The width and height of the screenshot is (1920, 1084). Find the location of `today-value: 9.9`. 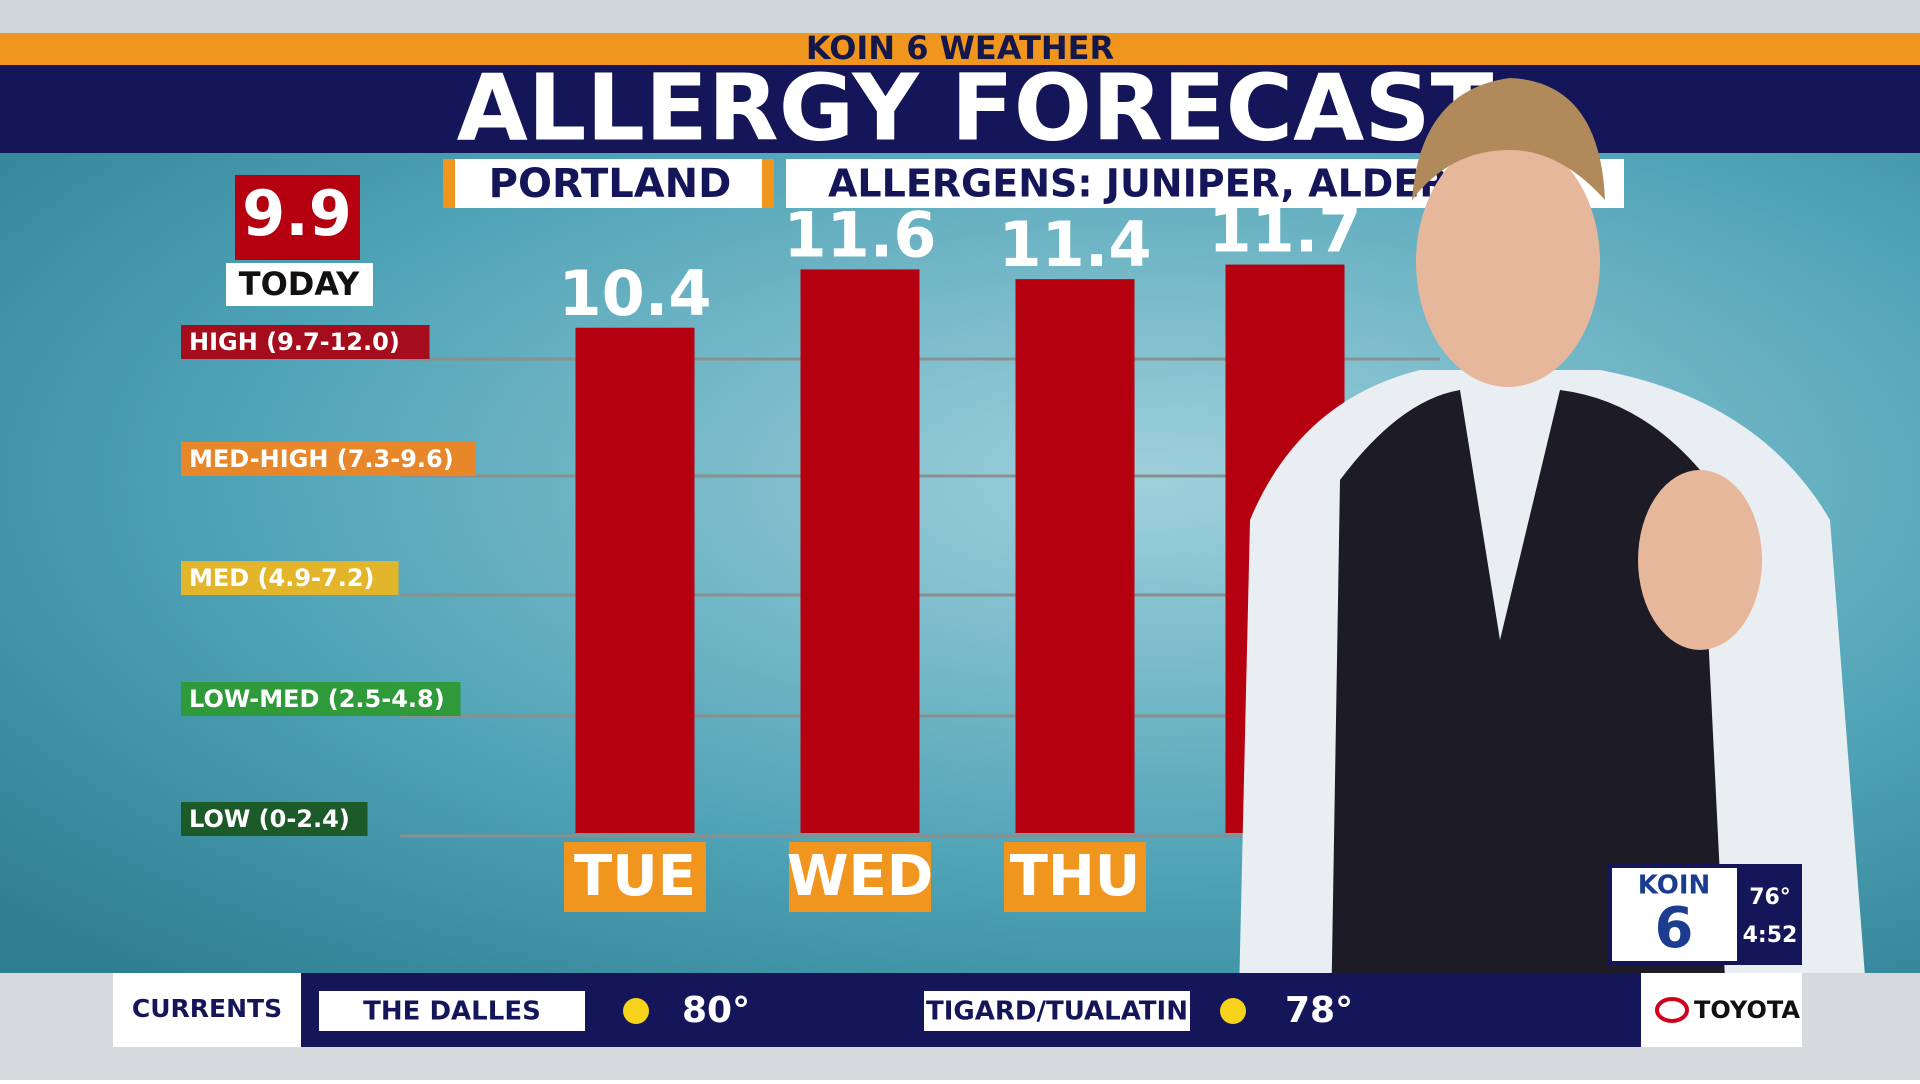

today-value: 9.9 is located at coordinates (297, 213).